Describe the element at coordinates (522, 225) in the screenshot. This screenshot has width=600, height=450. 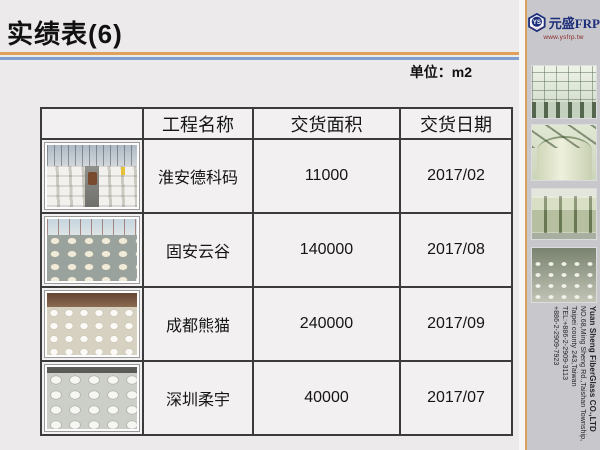
I see `sidebar-divider` at that location.